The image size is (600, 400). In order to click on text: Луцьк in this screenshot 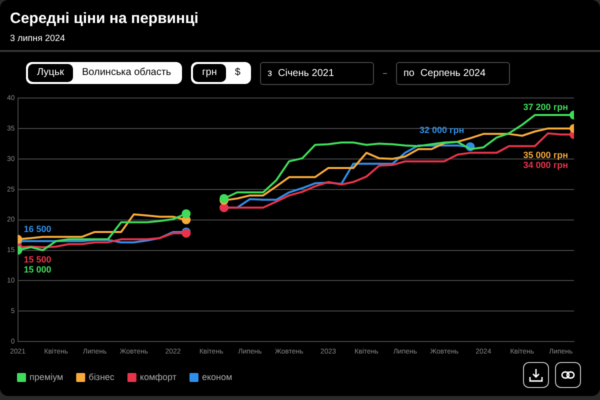, I will do `click(50, 73)`.